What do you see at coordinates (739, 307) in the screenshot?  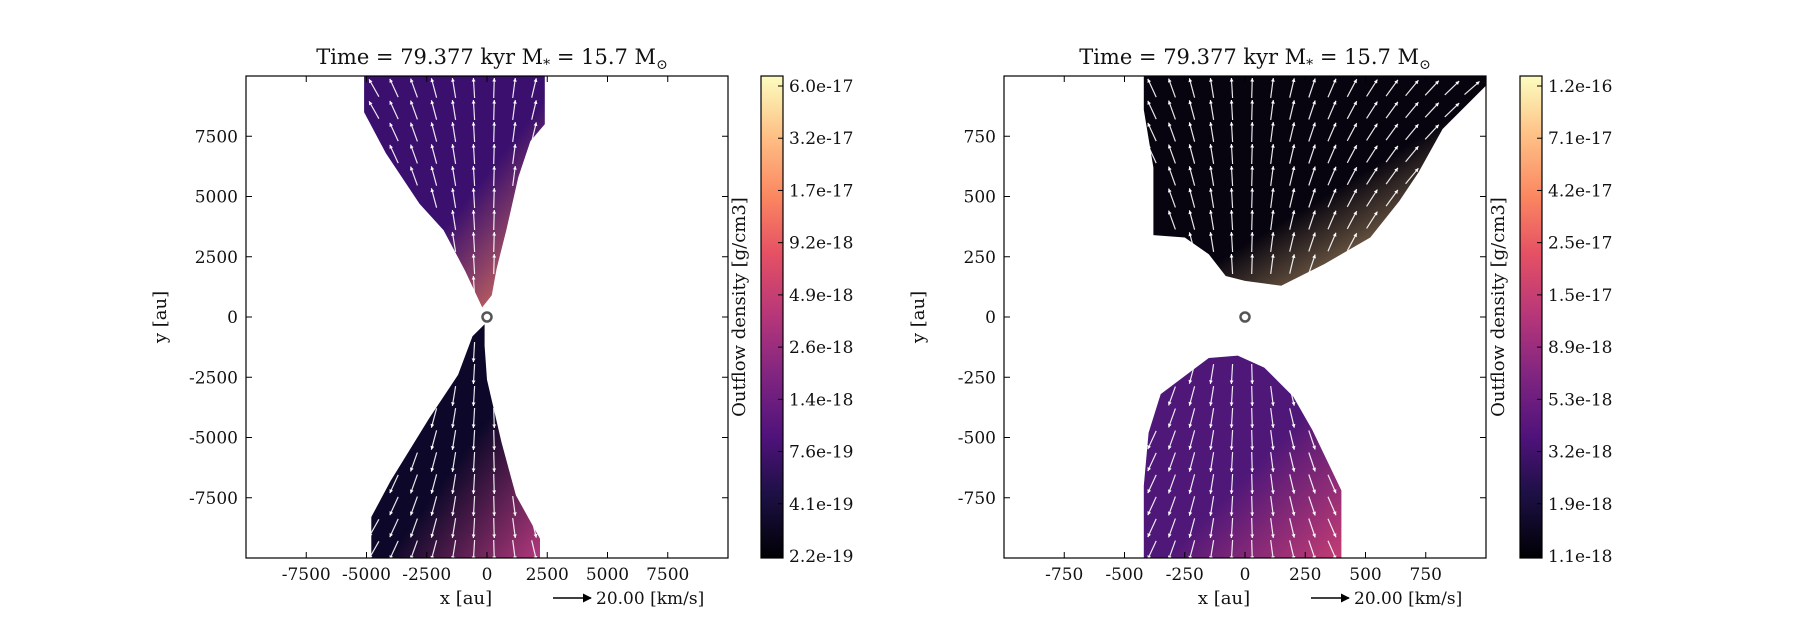 I see `colorbar-label: Outflow density [g/cm3]` at bounding box center [739, 307].